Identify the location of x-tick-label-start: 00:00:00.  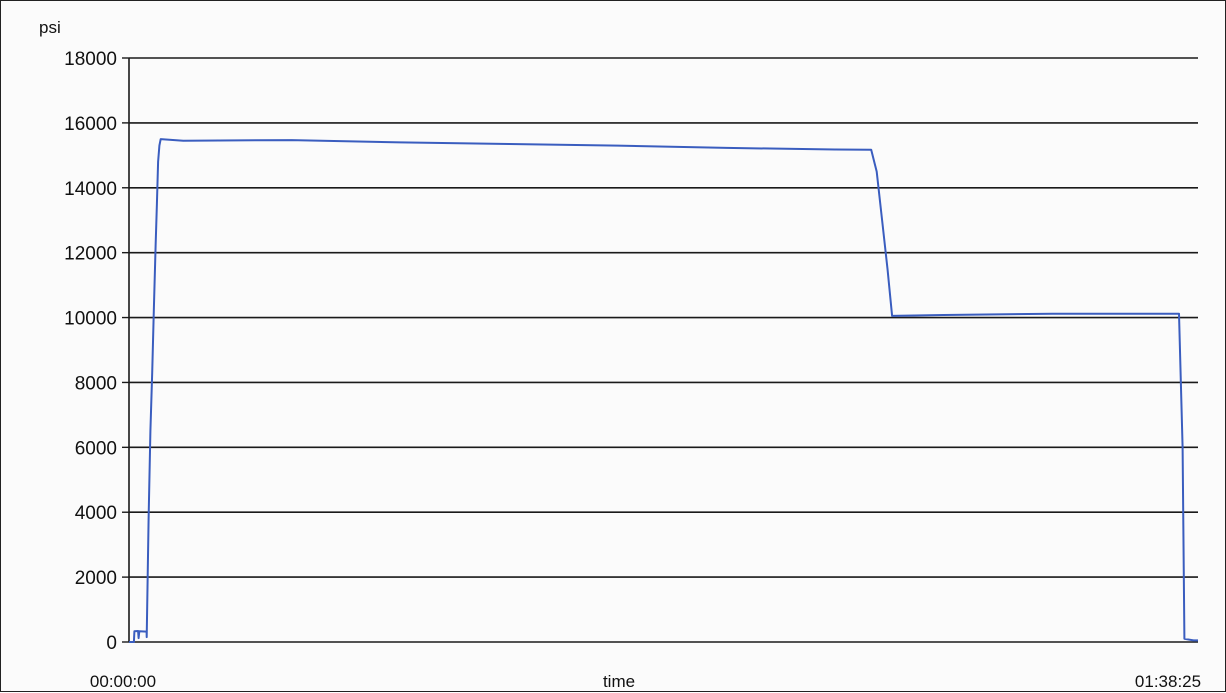
(123, 681).